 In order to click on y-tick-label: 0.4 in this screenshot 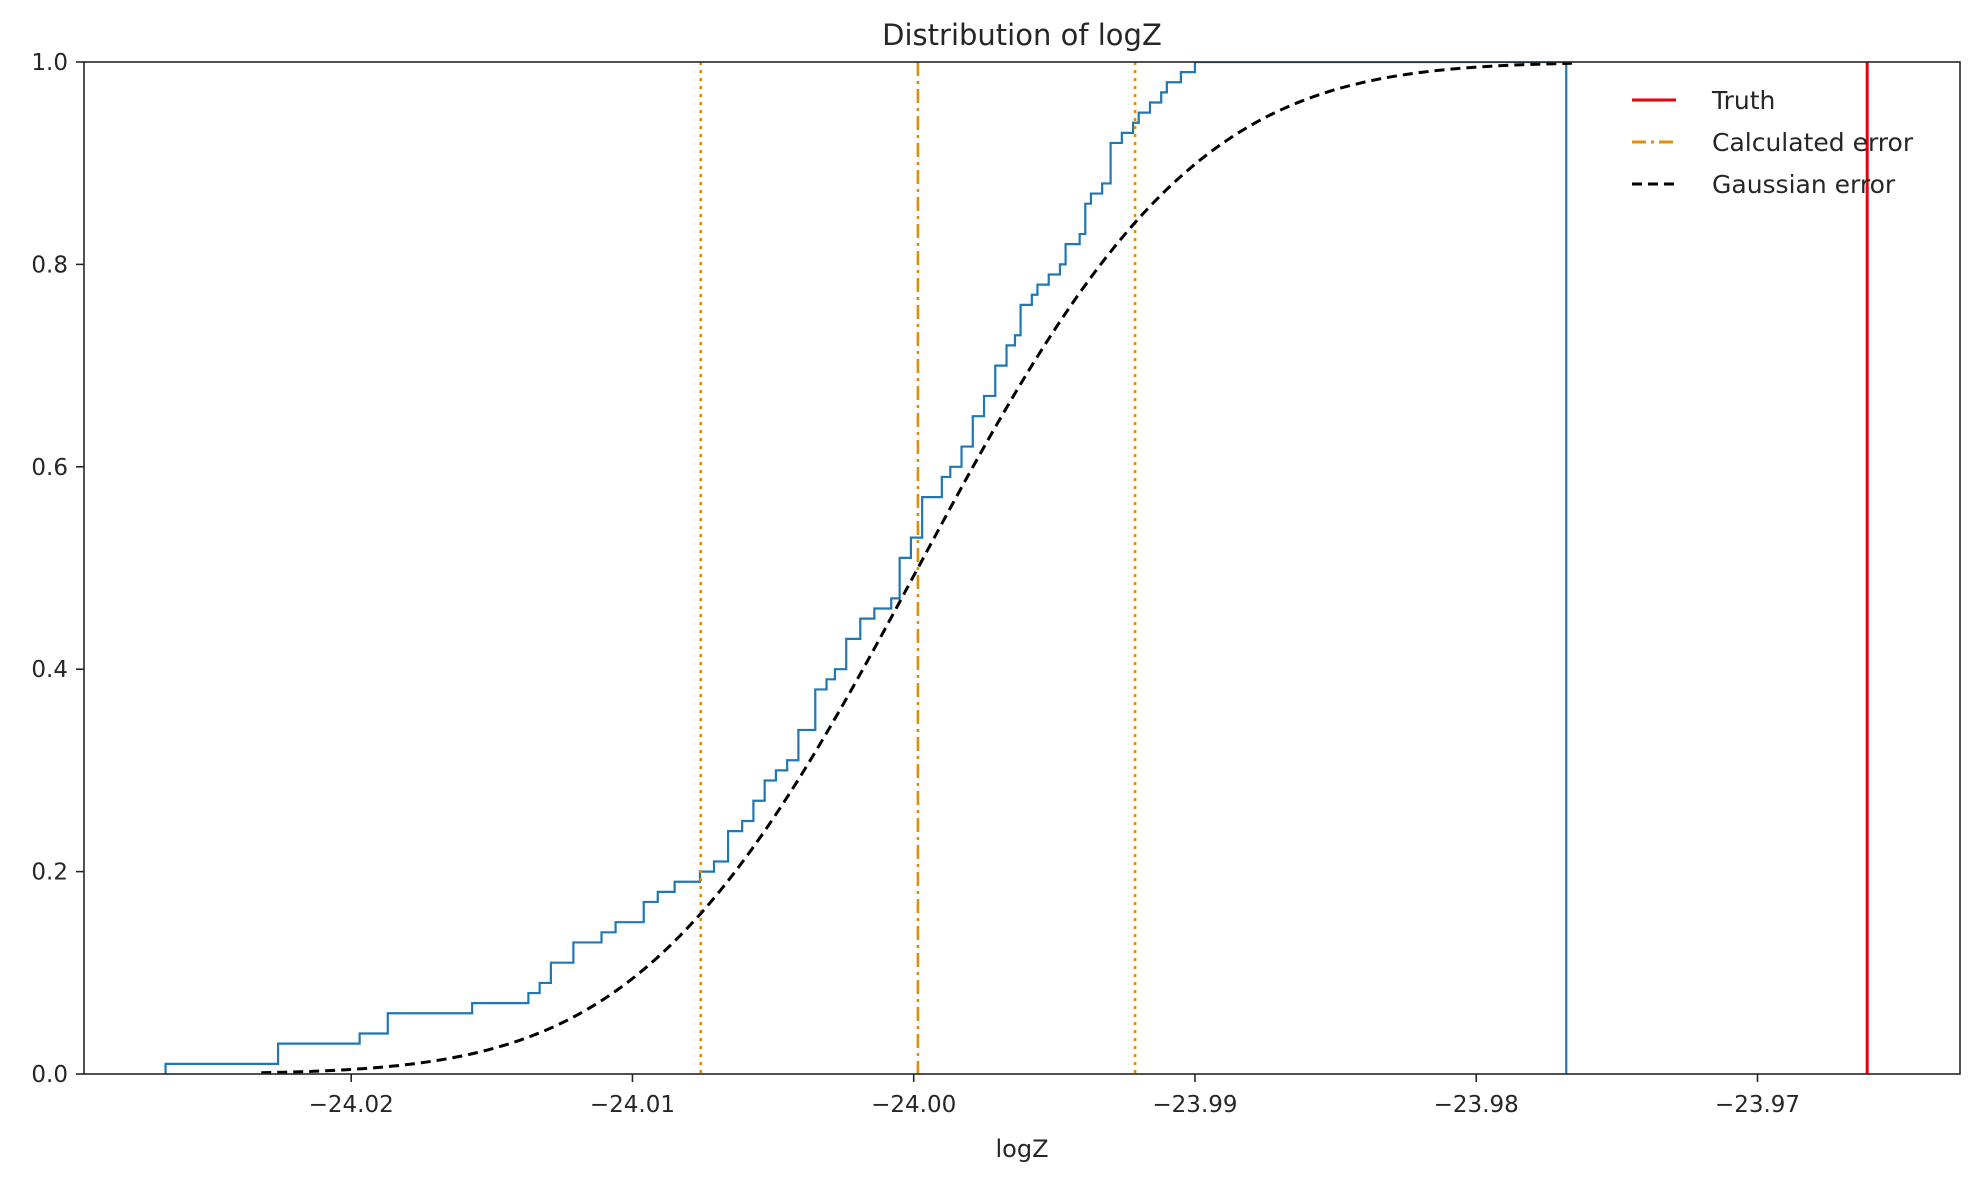, I will do `click(49, 670)`.